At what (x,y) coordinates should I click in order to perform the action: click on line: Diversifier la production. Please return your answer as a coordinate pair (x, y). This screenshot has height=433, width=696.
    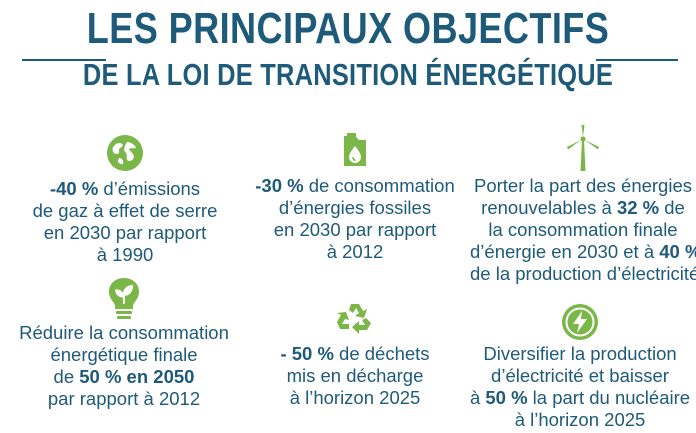
    Looking at the image, I should click on (580, 353).